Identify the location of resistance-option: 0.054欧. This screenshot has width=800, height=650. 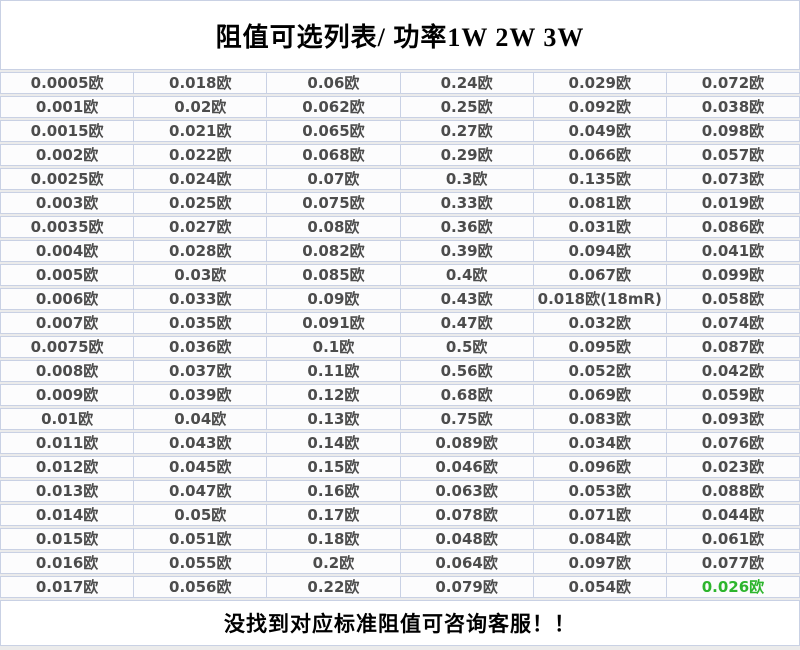
(599, 587).